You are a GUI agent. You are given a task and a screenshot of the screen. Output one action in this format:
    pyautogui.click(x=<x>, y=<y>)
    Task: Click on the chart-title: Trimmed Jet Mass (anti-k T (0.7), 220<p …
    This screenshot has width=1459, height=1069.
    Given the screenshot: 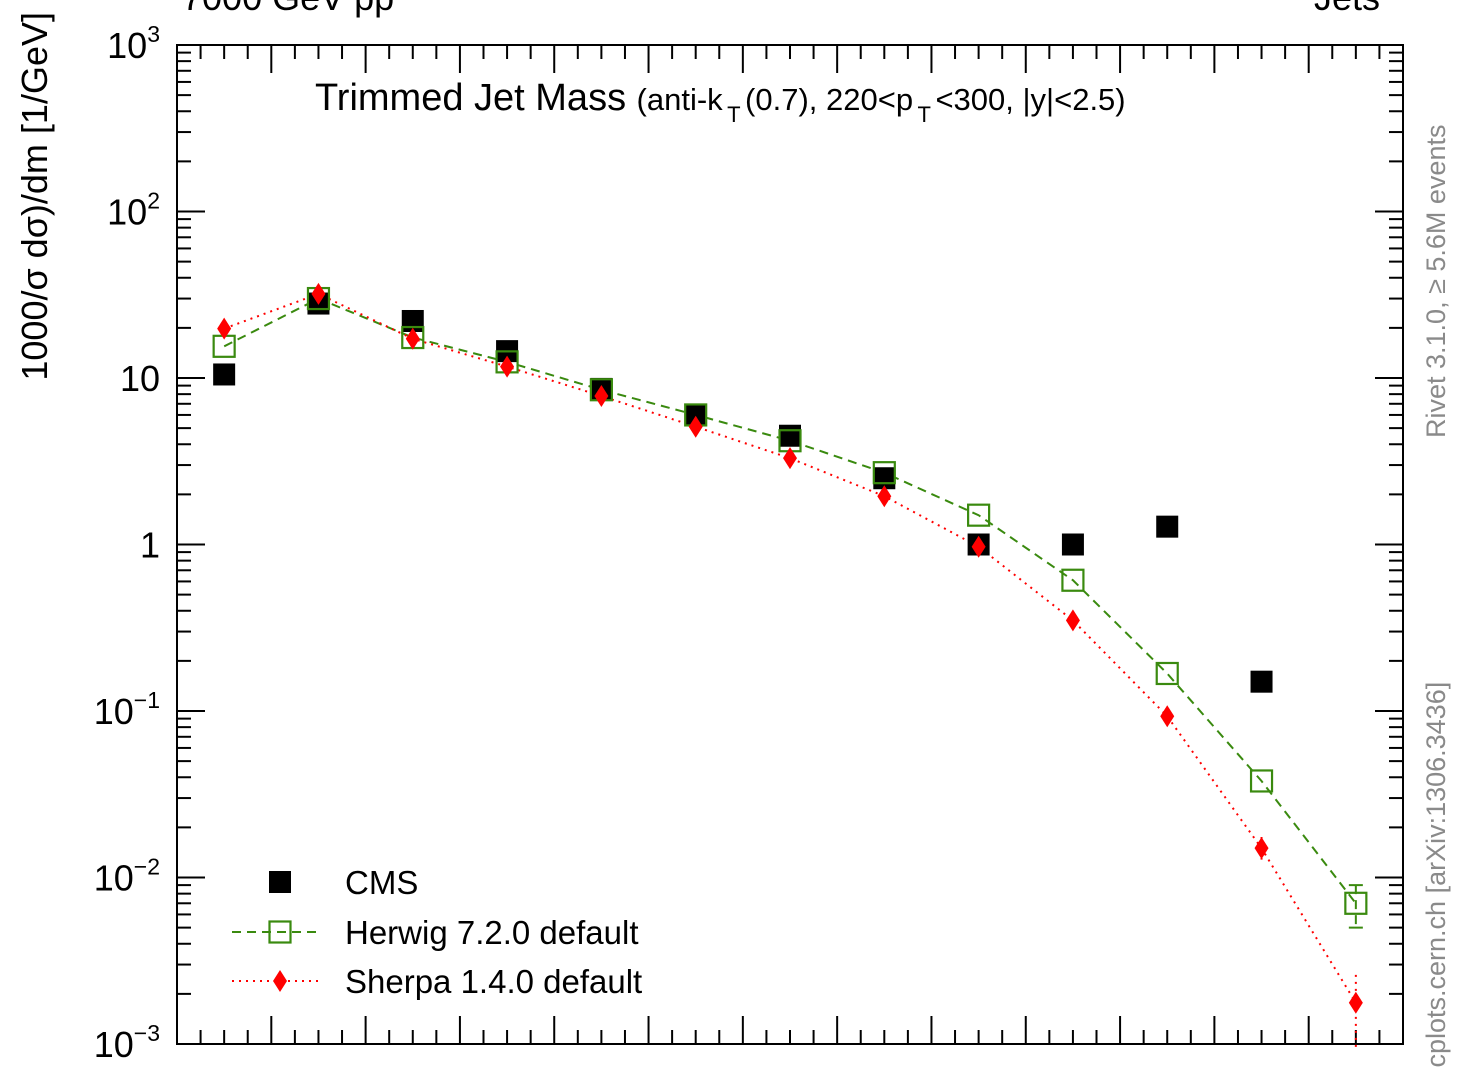 What is the action you would take?
    pyautogui.click(x=720, y=102)
    